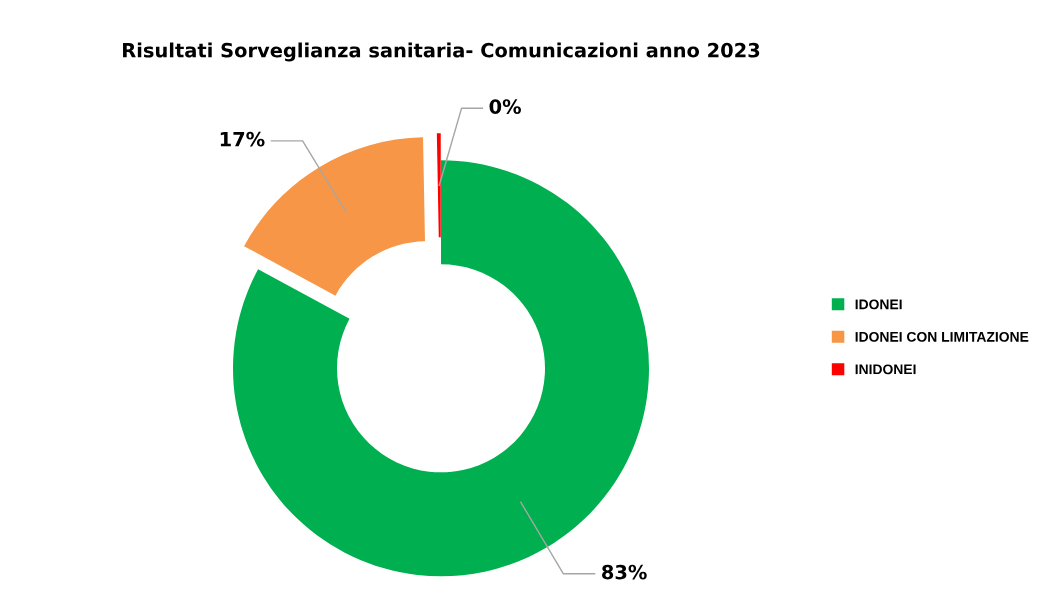 The width and height of the screenshot is (1050, 603). What do you see at coordinates (505, 106) in the screenshot?
I see `data-label: 0%` at bounding box center [505, 106].